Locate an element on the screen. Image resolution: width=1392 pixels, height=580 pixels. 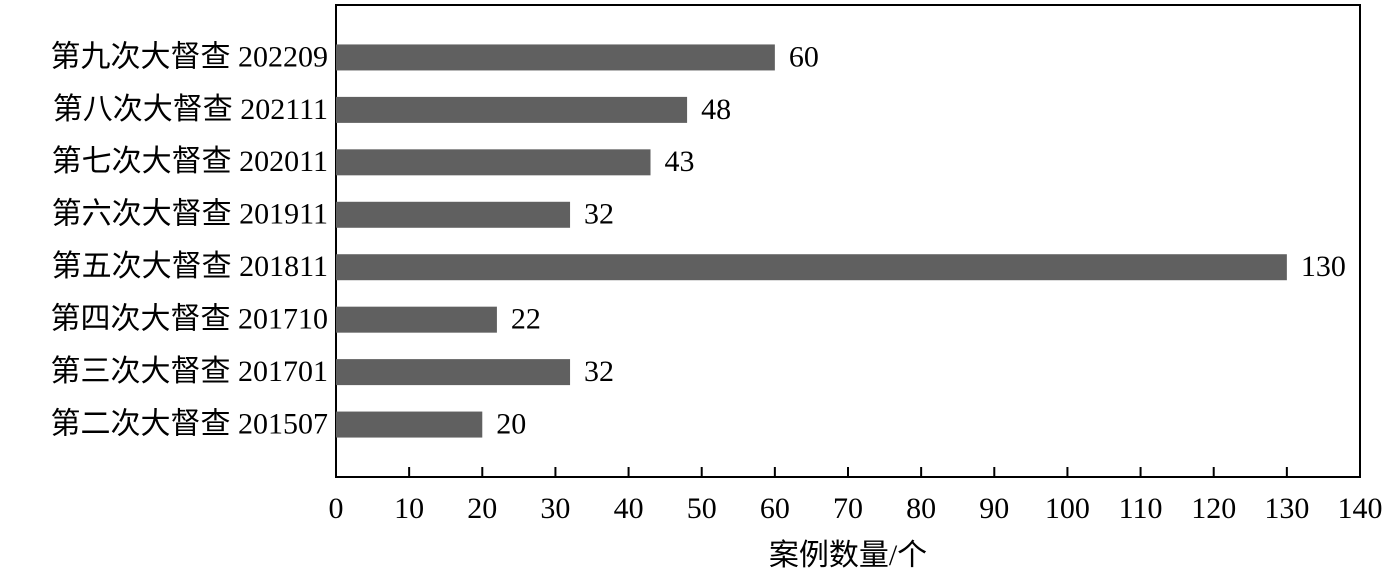
x-tick-label: 130 is located at coordinates (1286, 508).